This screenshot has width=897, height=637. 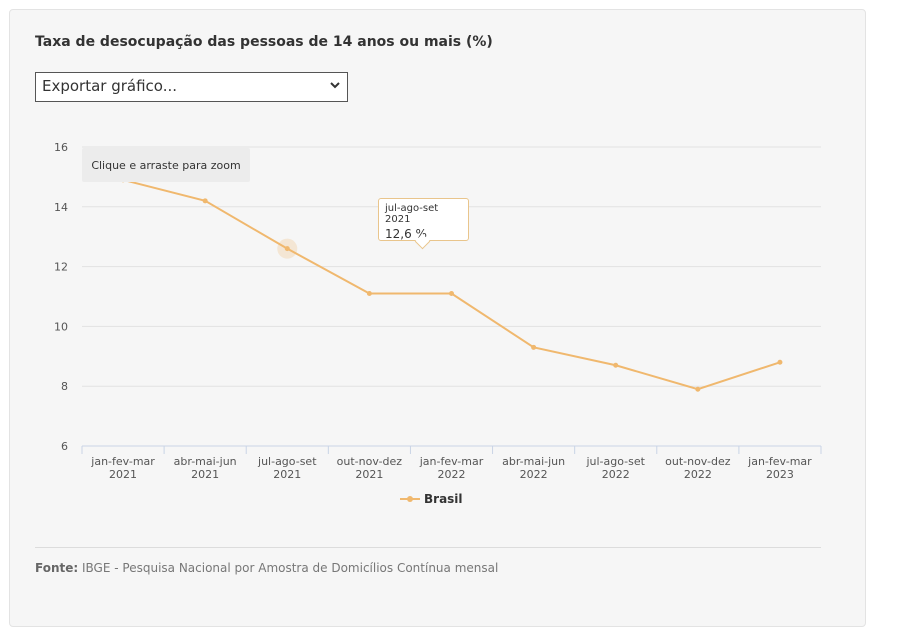 I want to click on y-tick-label: 8, so click(x=64, y=386).